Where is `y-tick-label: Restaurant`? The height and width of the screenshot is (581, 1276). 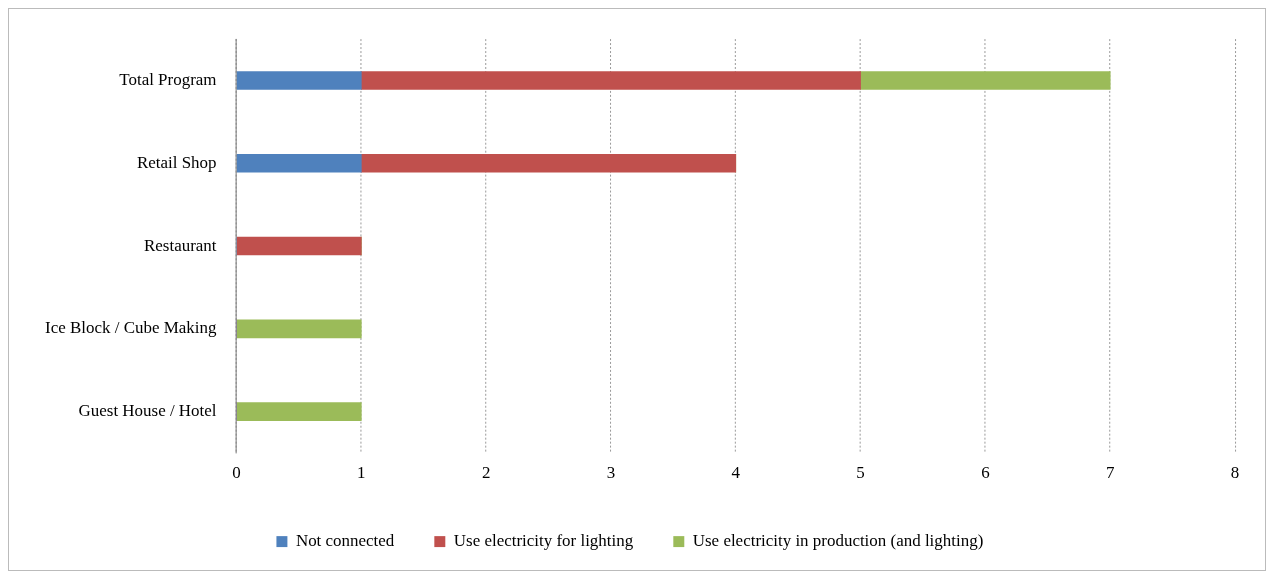 y-tick-label: Restaurant is located at coordinates (180, 245).